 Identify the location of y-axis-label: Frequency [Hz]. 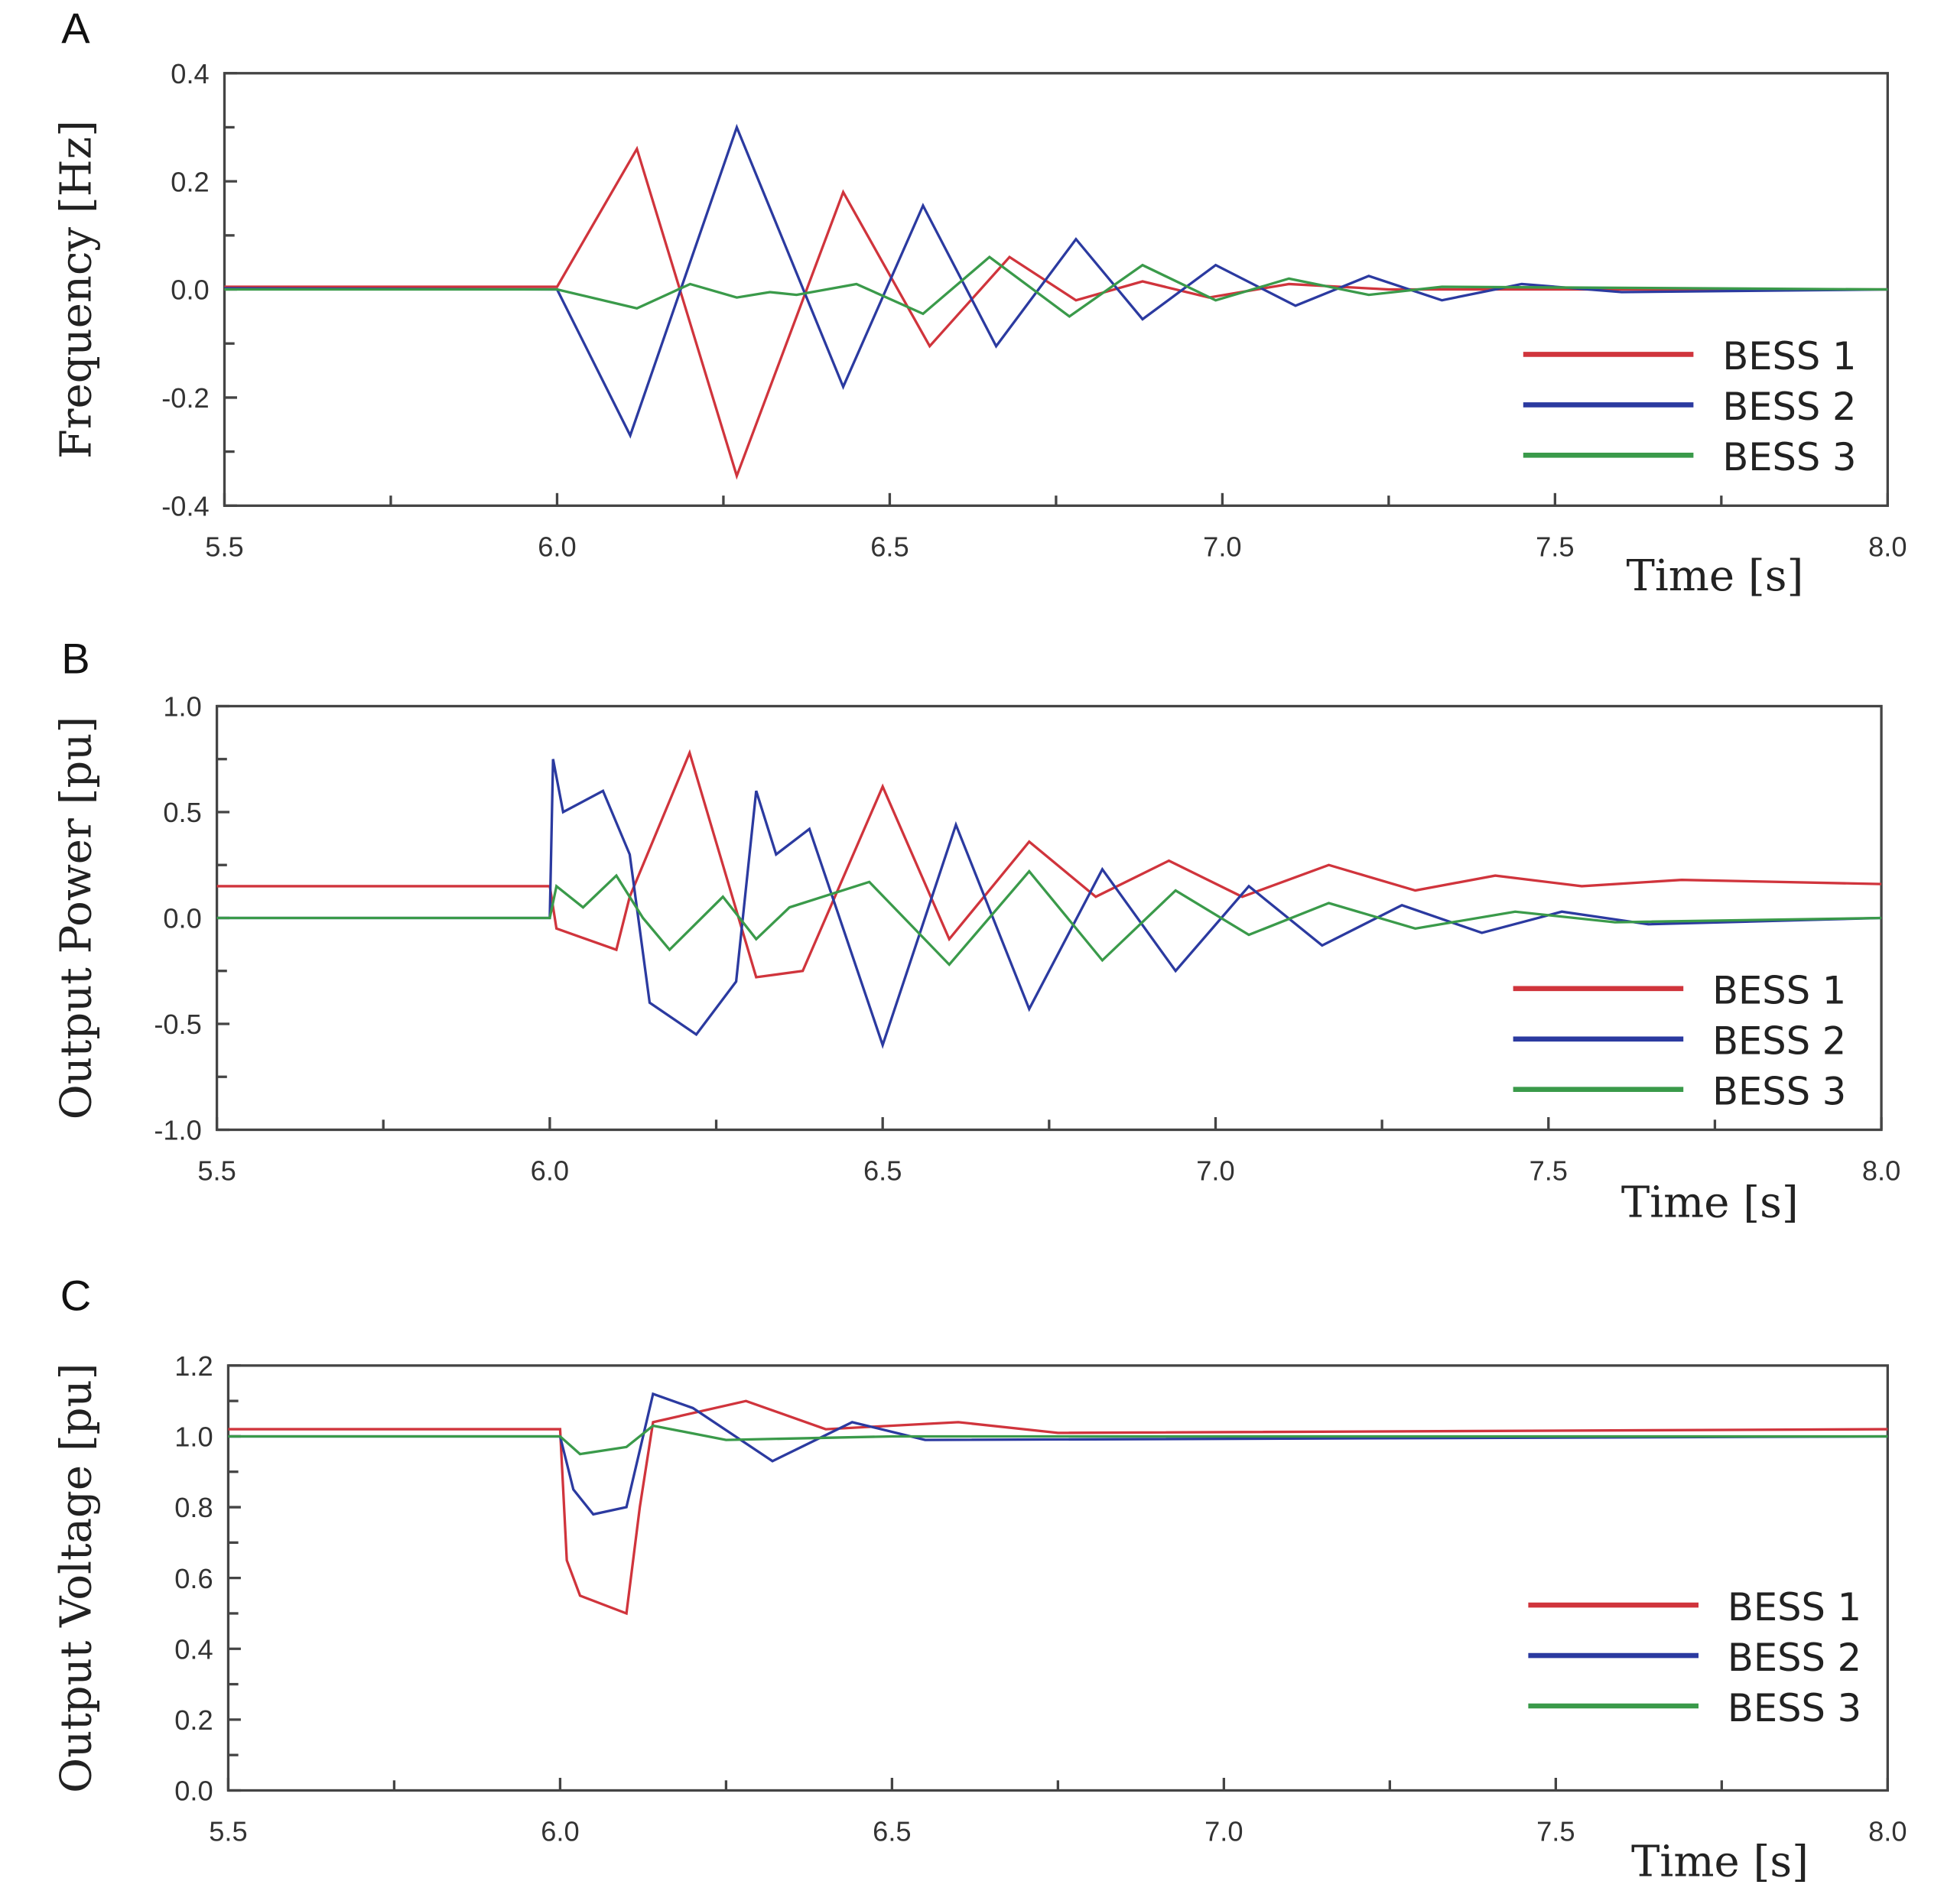
(77, 289).